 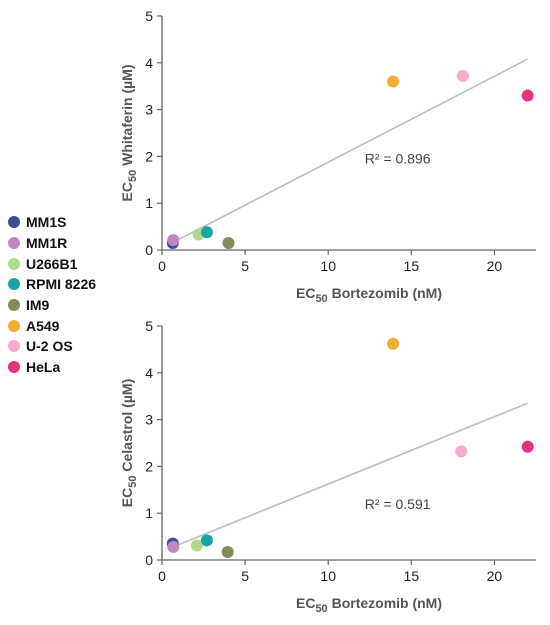 I want to click on legend-label: U266B1, so click(x=52, y=263).